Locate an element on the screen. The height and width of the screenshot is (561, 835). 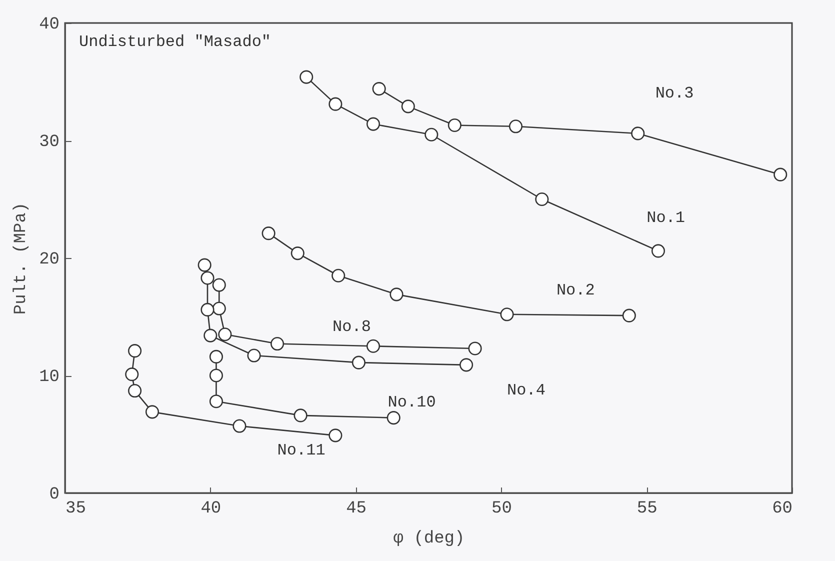
x-tick-label: 45 is located at coordinates (356, 509).